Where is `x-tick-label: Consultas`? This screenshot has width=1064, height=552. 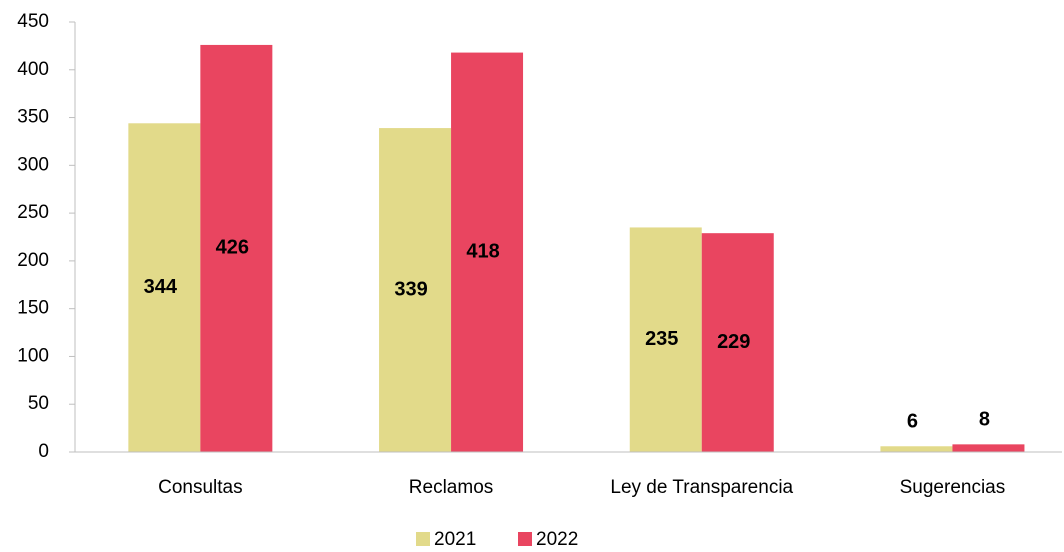
x-tick-label: Consultas is located at coordinates (200, 487).